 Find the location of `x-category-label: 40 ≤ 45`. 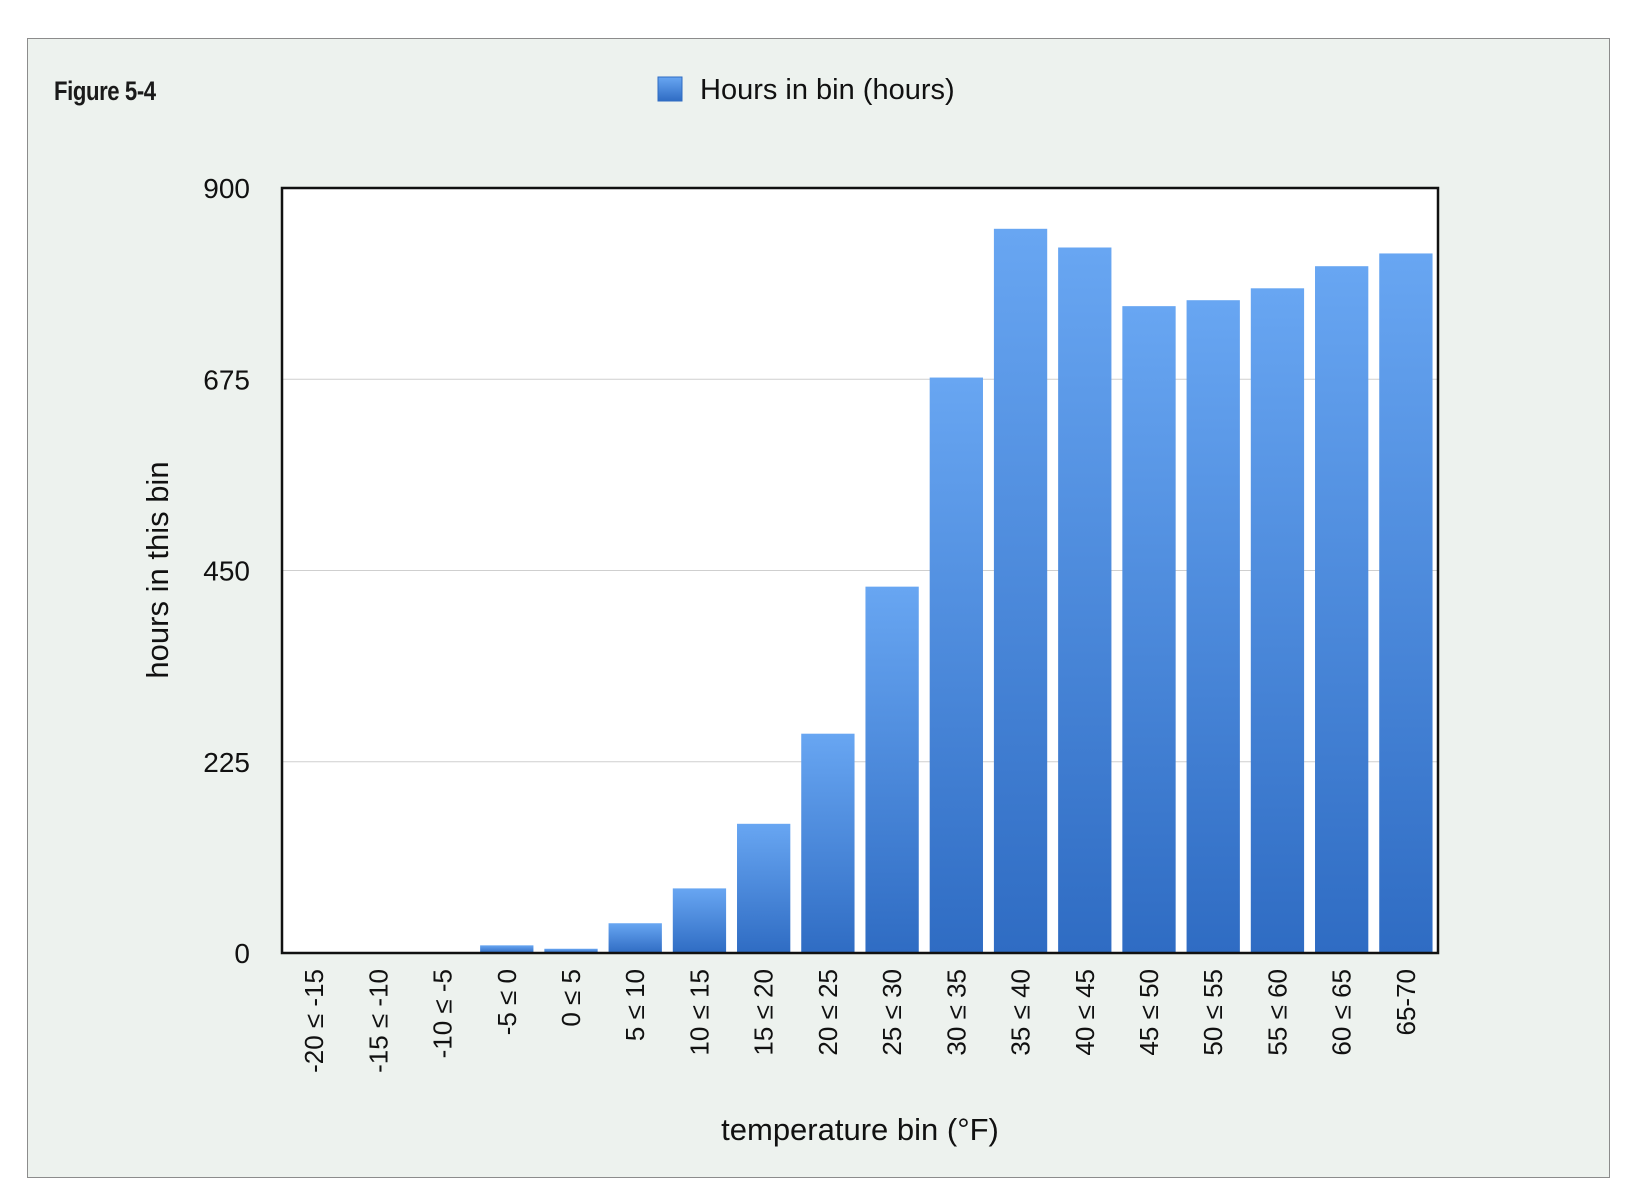

x-category-label: 40 ≤ 45 is located at coordinates (1085, 1012).